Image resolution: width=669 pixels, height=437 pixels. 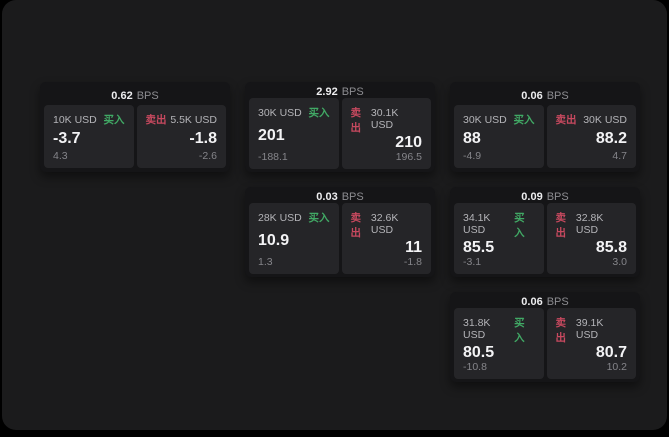 What do you see at coordinates (477, 224) in the screenshot?
I see `buy-amount: 34.1K USD` at bounding box center [477, 224].